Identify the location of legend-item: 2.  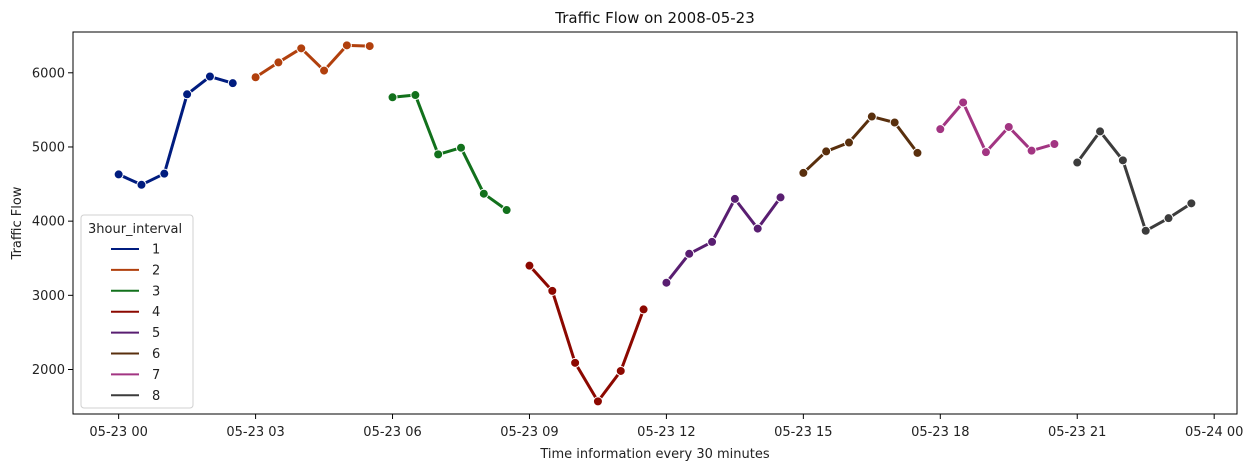
(135, 270).